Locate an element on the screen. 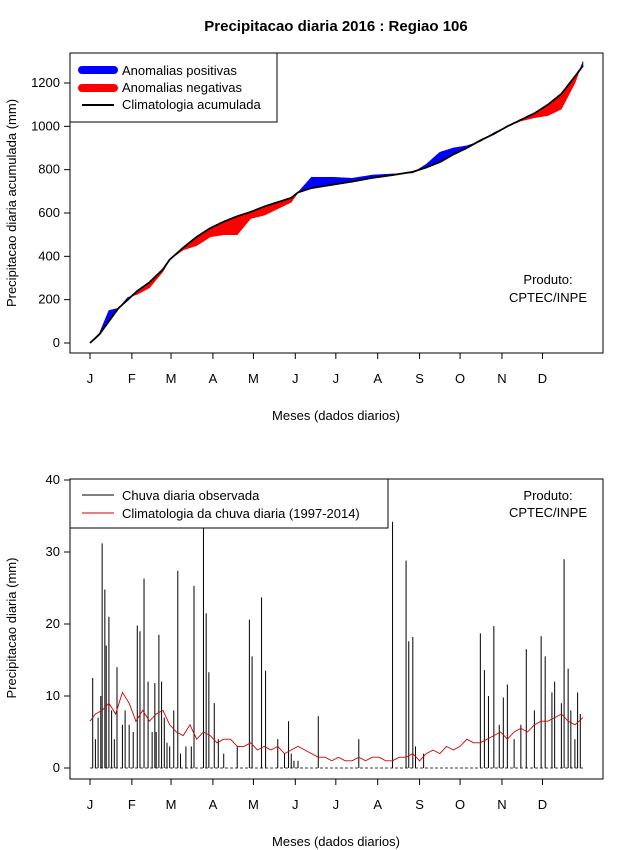 The width and height of the screenshot is (640, 850). climatology-daily-line is located at coordinates (336, 726).